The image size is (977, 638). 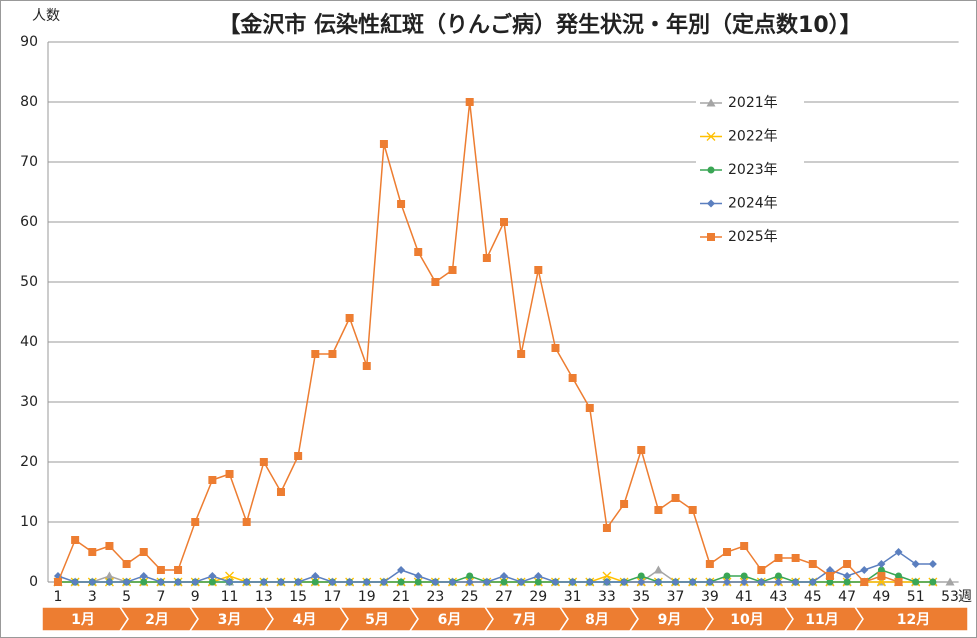 I want to click on series, so click(x=495, y=567).